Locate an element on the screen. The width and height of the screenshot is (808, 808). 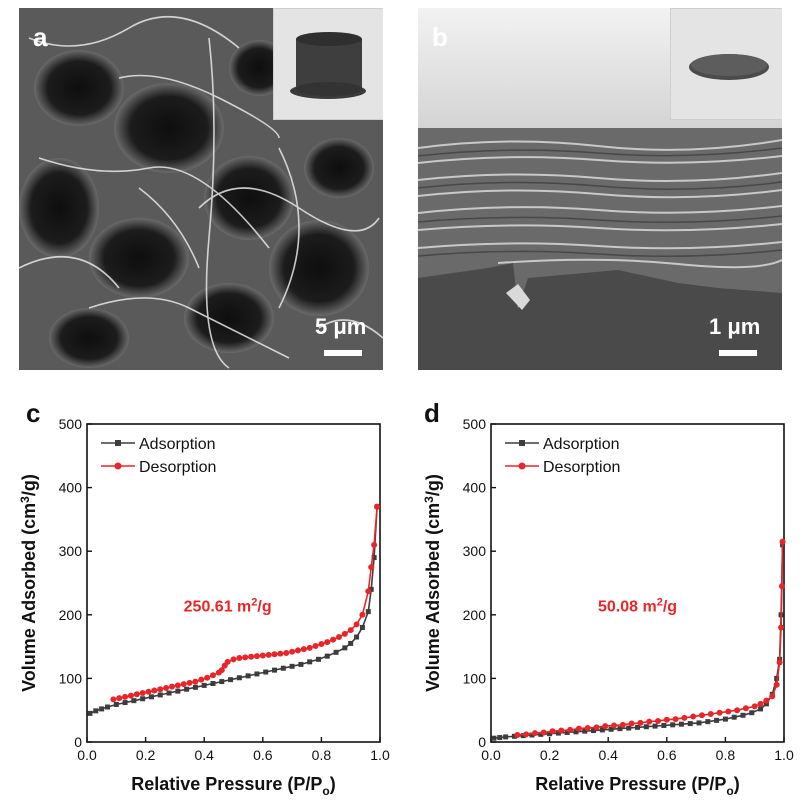
x-tick-label: 1.0 is located at coordinates (784, 755).